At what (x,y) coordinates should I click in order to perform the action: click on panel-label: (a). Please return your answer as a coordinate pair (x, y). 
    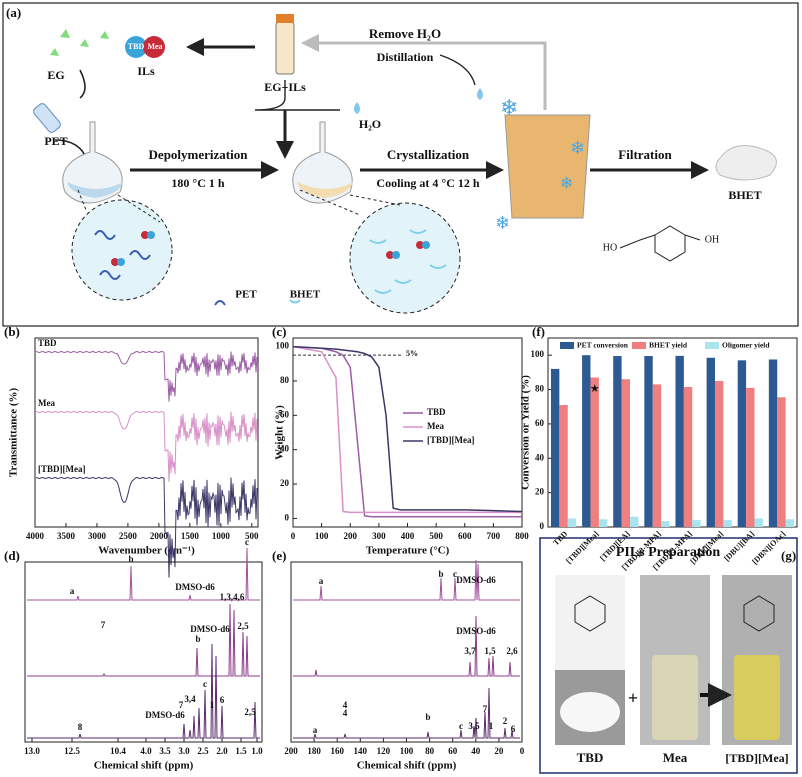
    Looking at the image, I should click on (13, 12).